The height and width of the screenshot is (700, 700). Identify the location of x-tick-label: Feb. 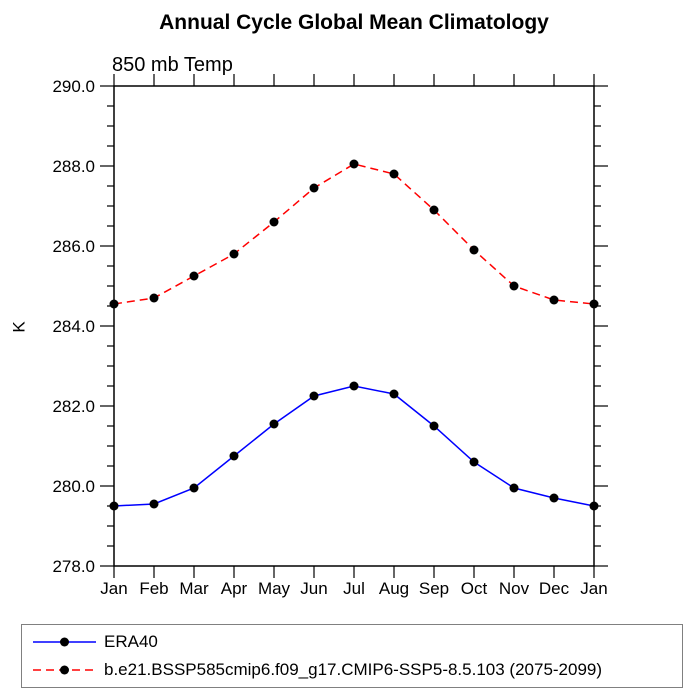
(153, 588).